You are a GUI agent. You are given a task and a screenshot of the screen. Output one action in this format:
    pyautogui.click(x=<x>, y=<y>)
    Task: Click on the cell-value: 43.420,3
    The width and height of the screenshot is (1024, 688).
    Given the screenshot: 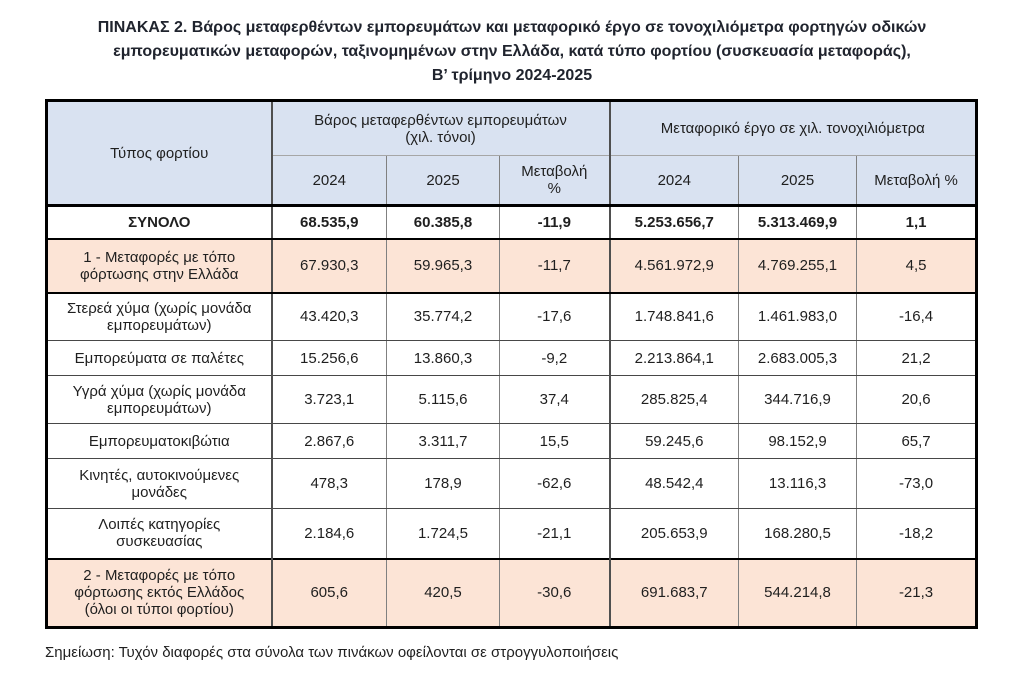 What is the action you would take?
    pyautogui.click(x=328, y=316)
    